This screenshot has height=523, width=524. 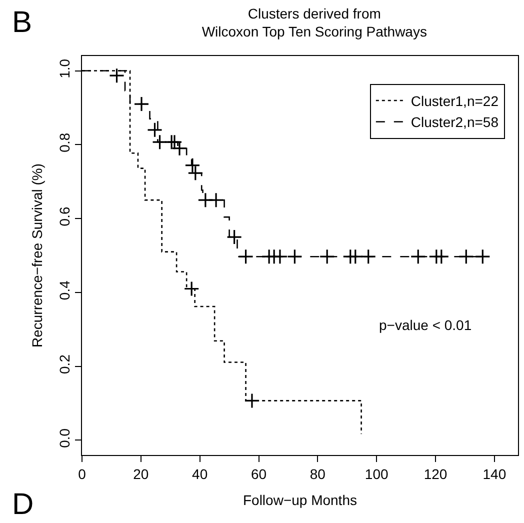 What do you see at coordinates (64, 216) in the screenshot?
I see `y-tick-label: 0.6` at bounding box center [64, 216].